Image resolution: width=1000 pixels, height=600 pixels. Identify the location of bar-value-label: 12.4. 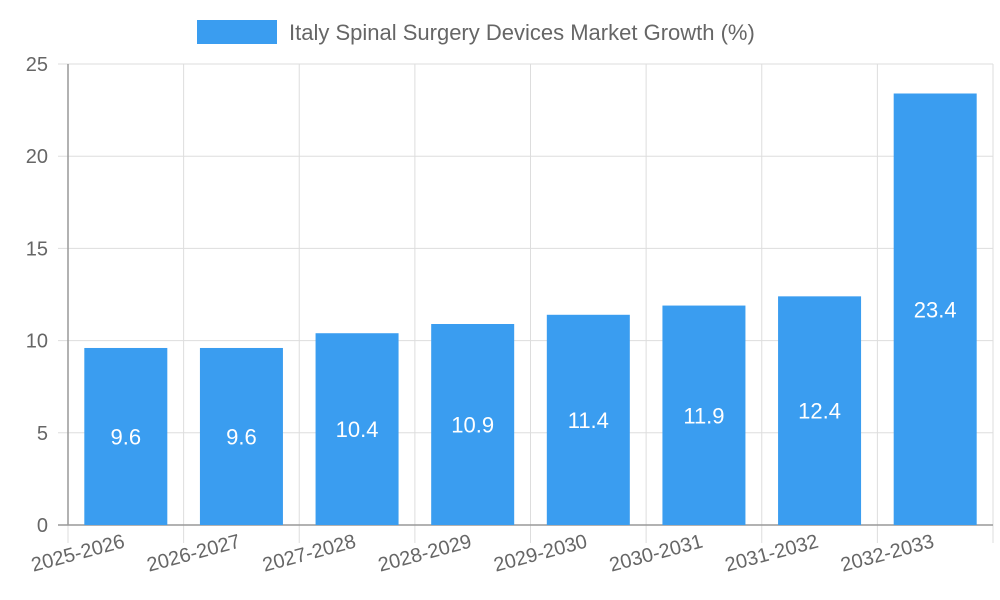
(819, 411).